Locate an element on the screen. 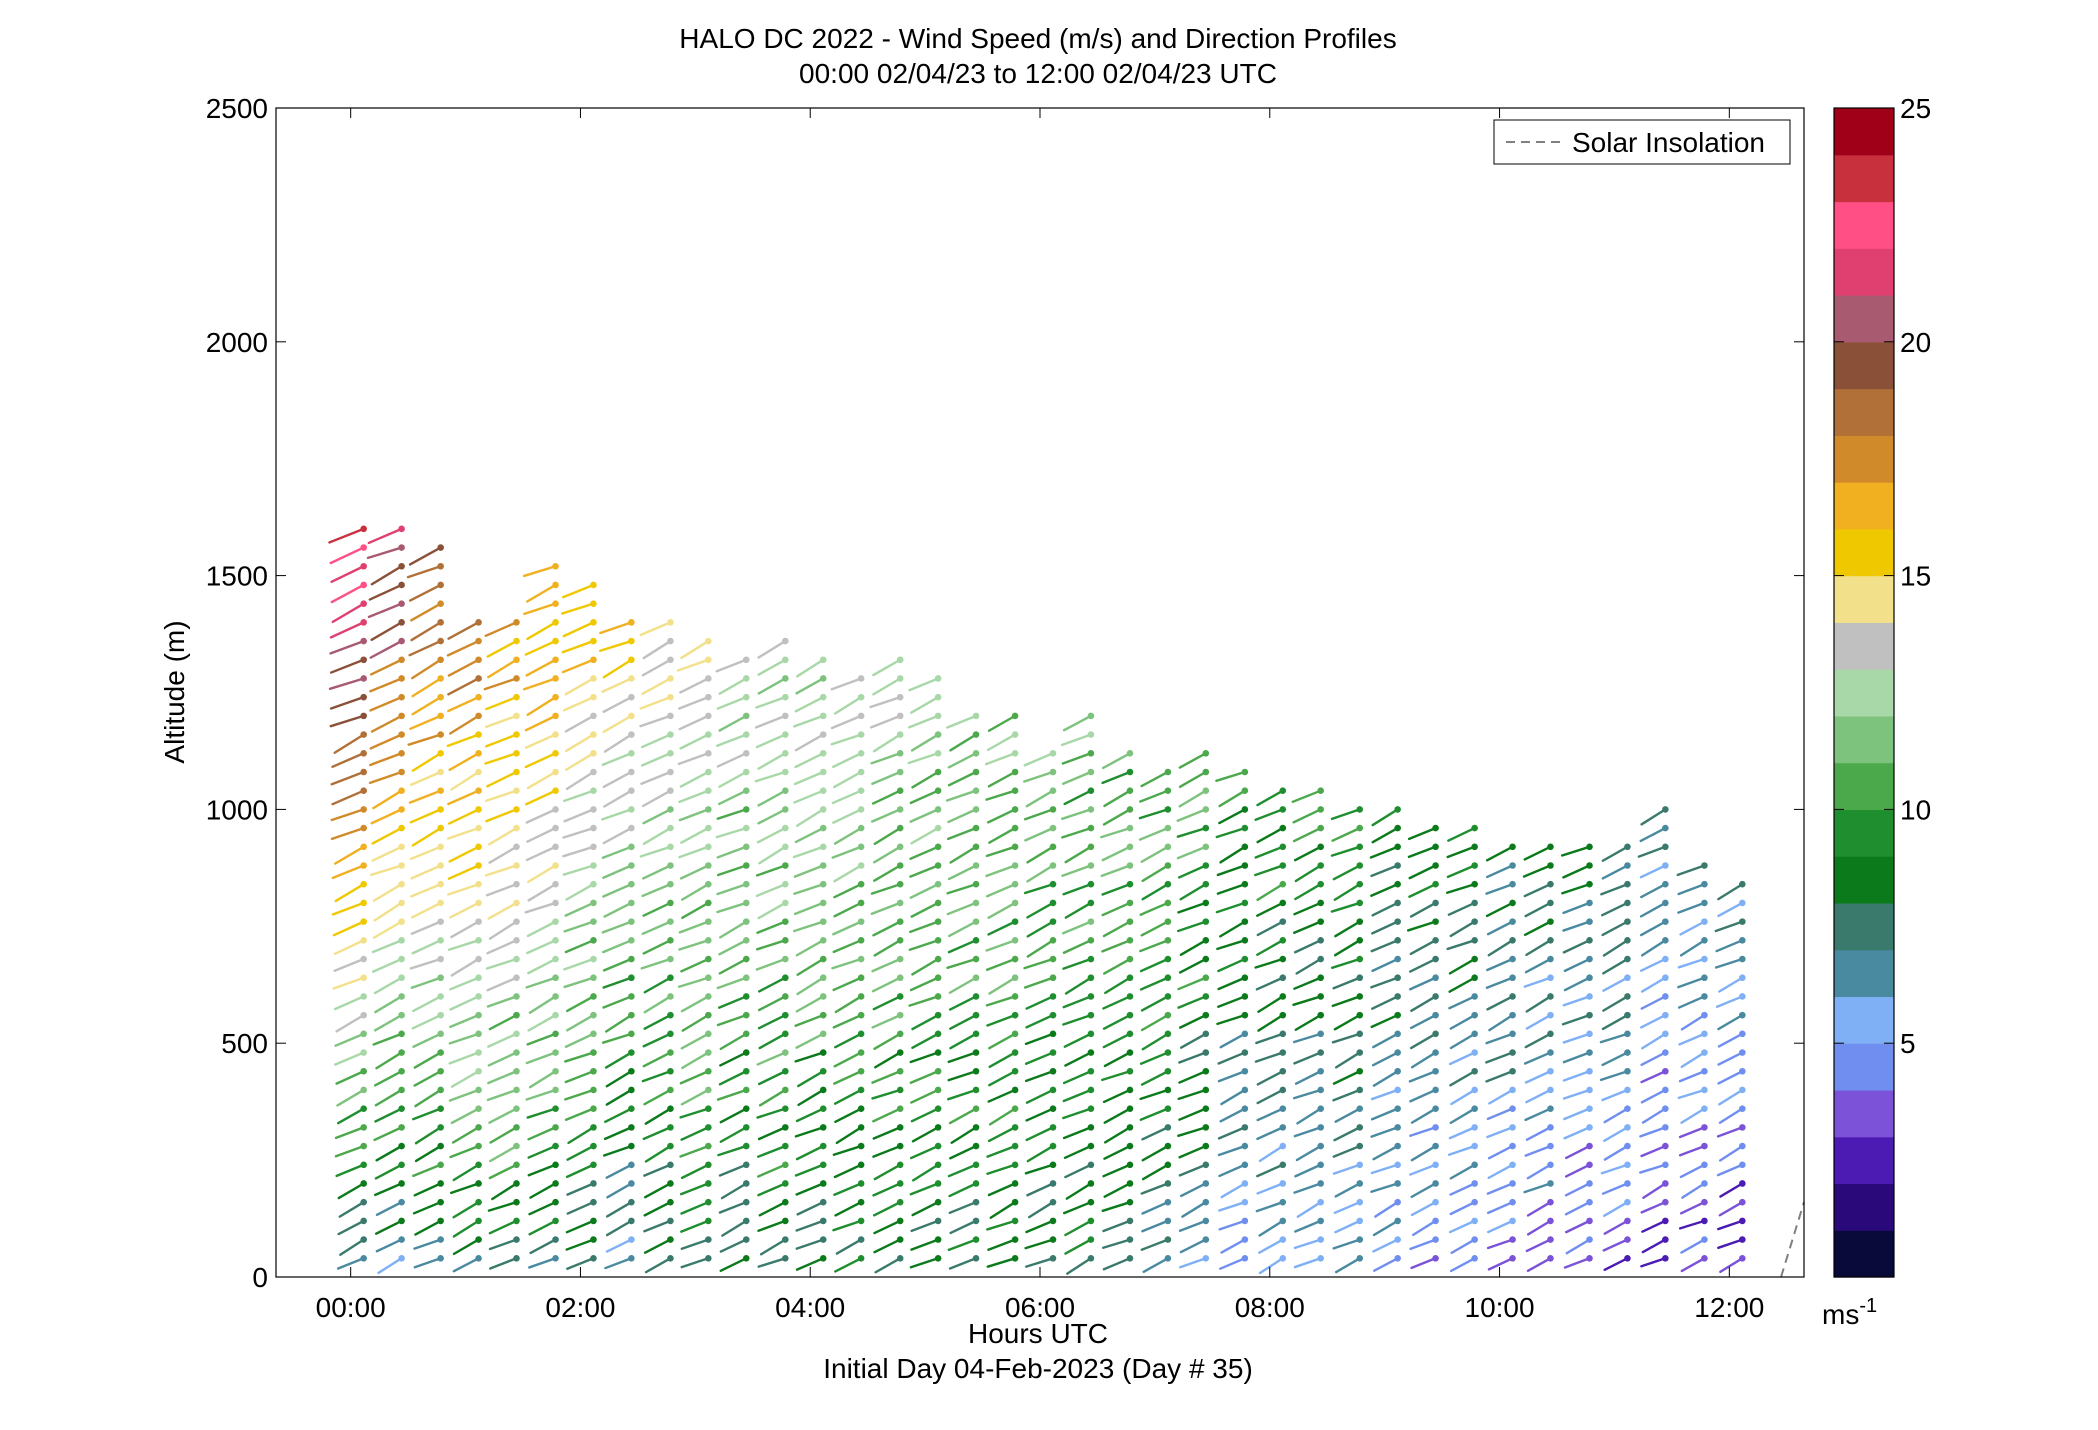 The image size is (2098, 1430). colorbar-tick-label: 15 is located at coordinates (1915, 576).